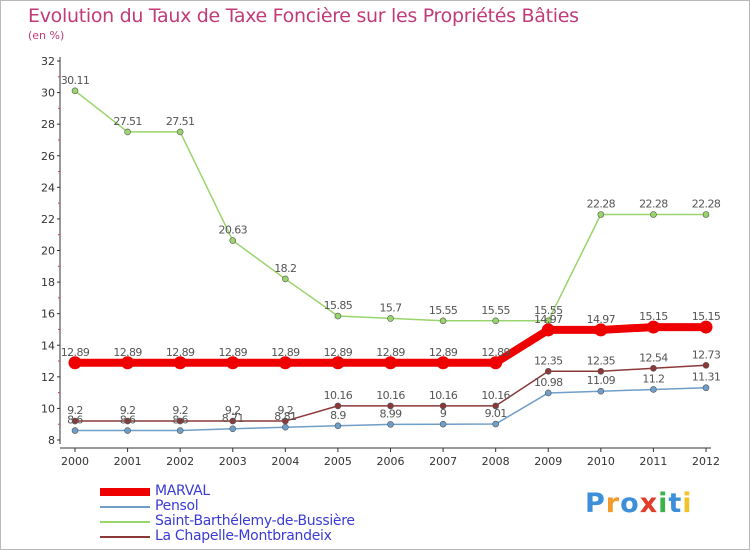 The image size is (750, 550). I want to click on legend-label: Saint-Barthélemy-de-Bussière, so click(255, 521).